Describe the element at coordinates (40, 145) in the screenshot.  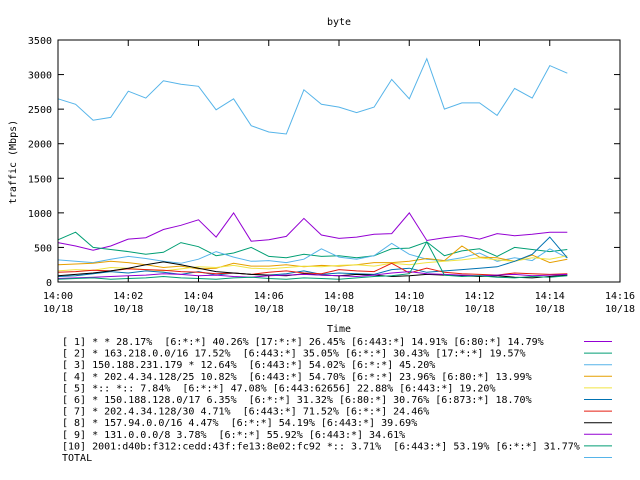
I see `y-tick-label: 2000` at that location.